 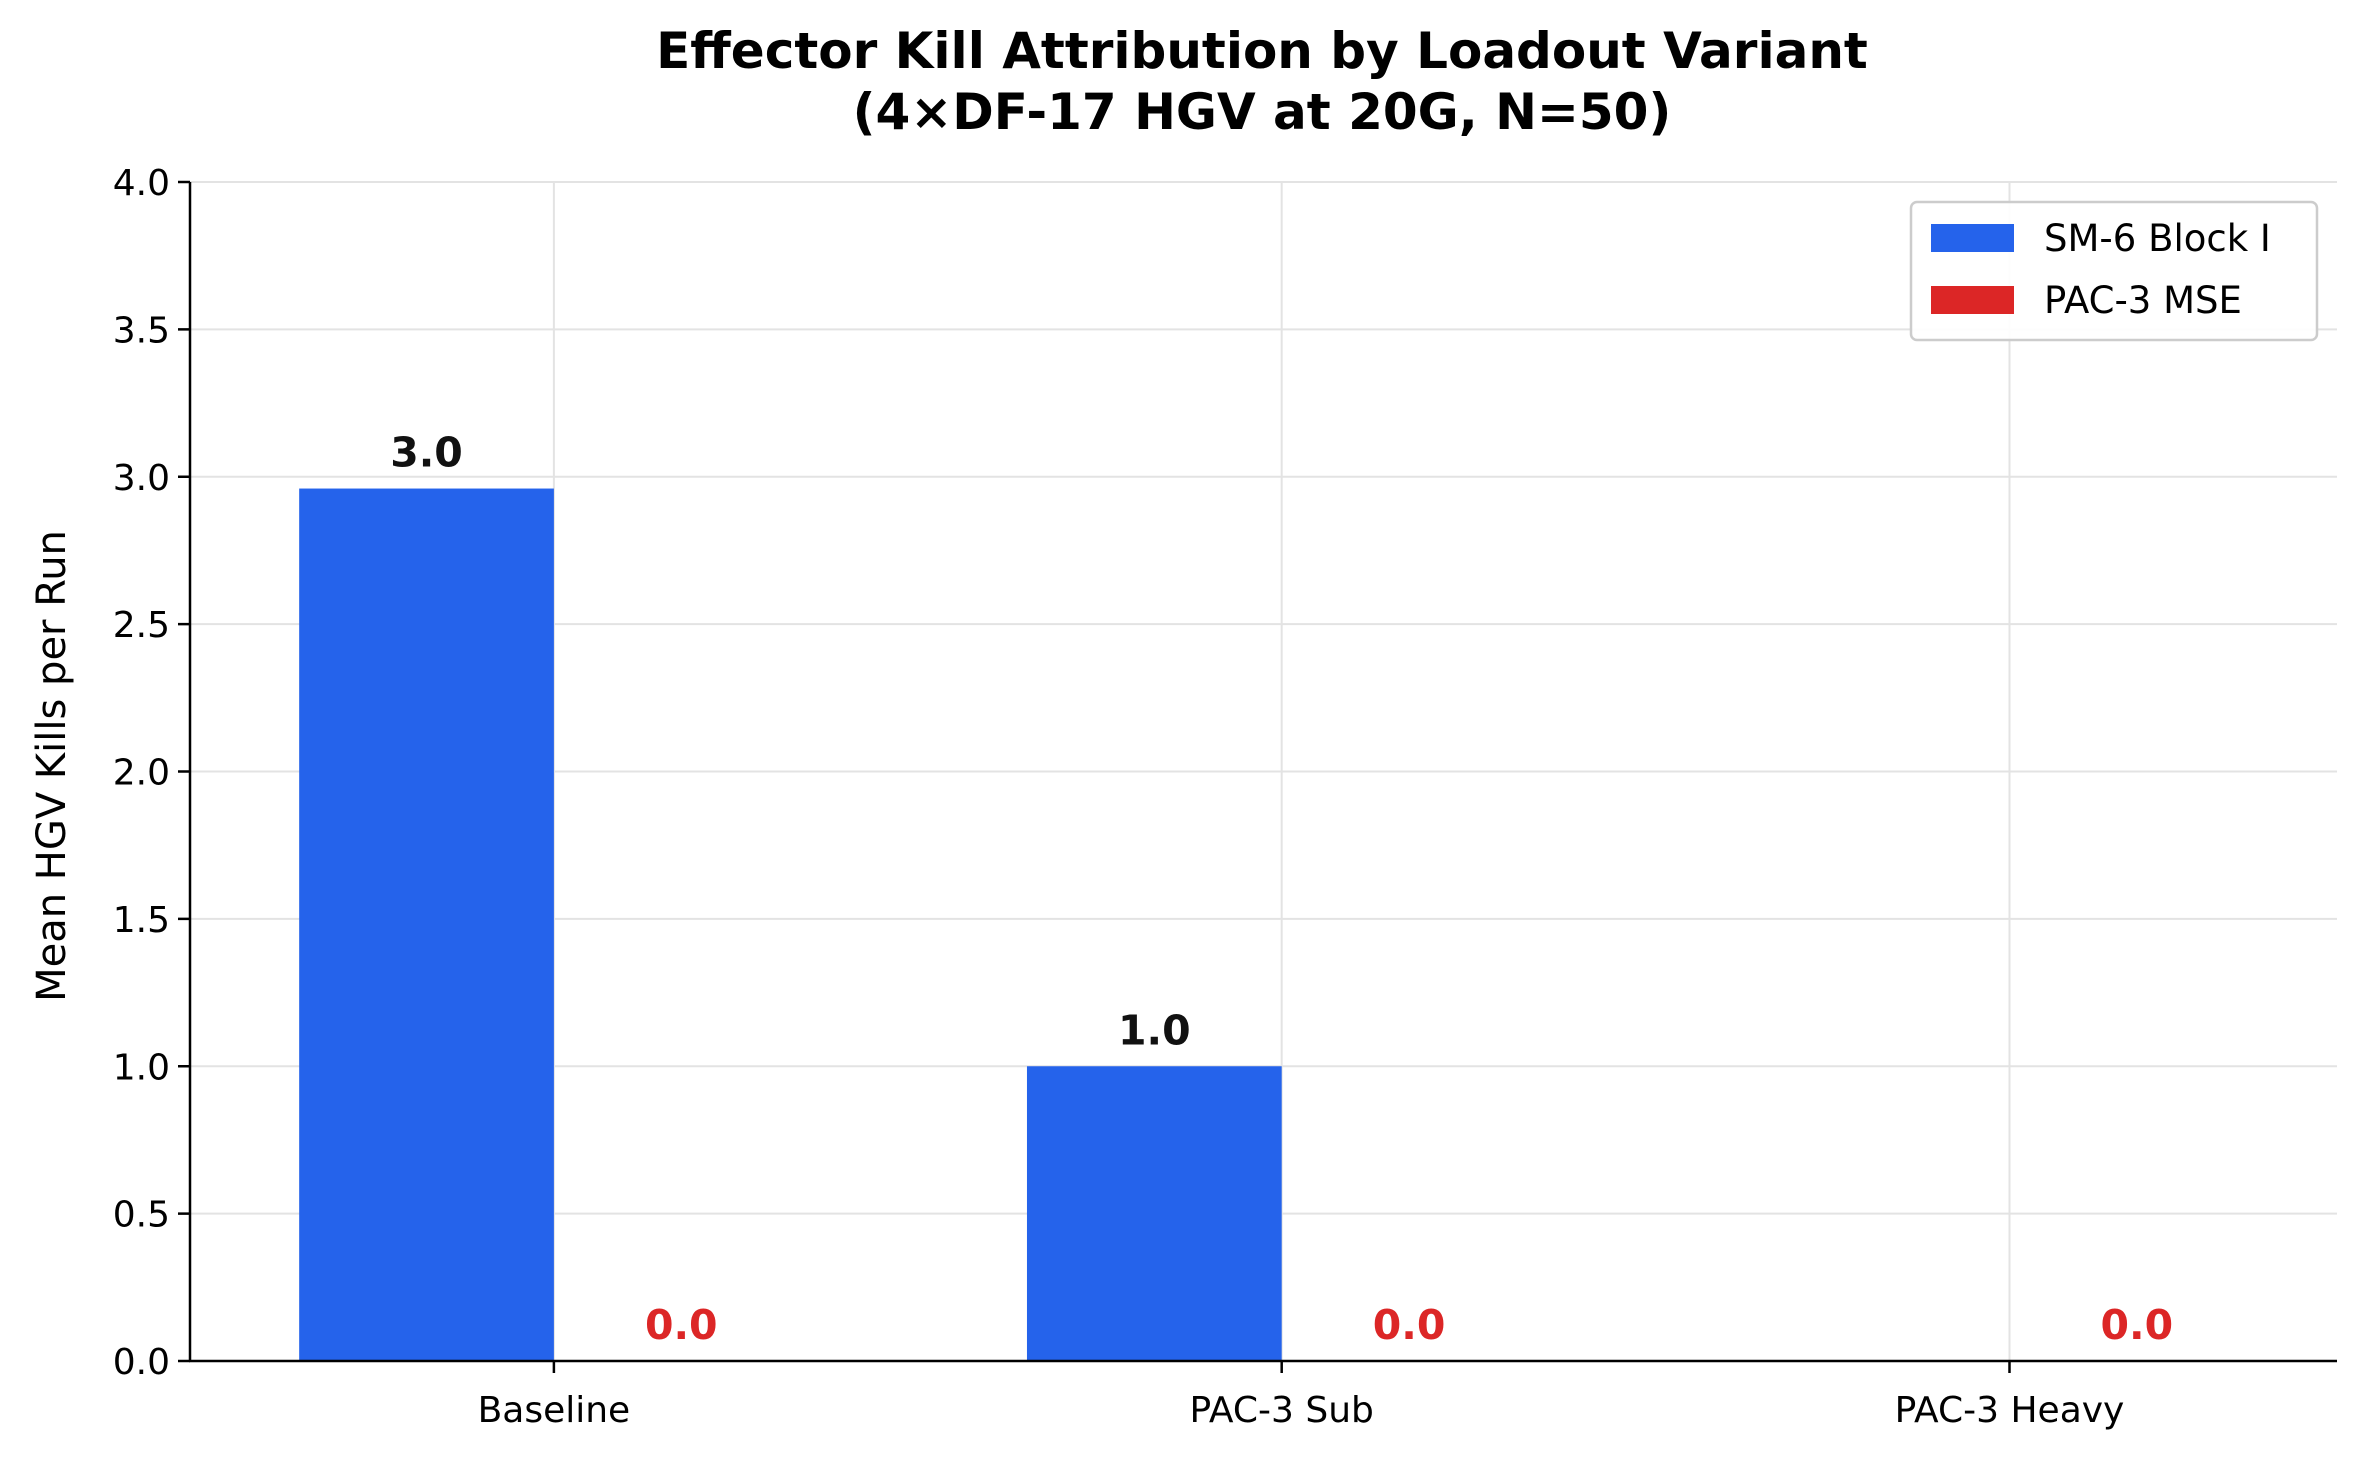 What do you see at coordinates (141, 1362) in the screenshot?
I see `y-tick-label: 0.0` at bounding box center [141, 1362].